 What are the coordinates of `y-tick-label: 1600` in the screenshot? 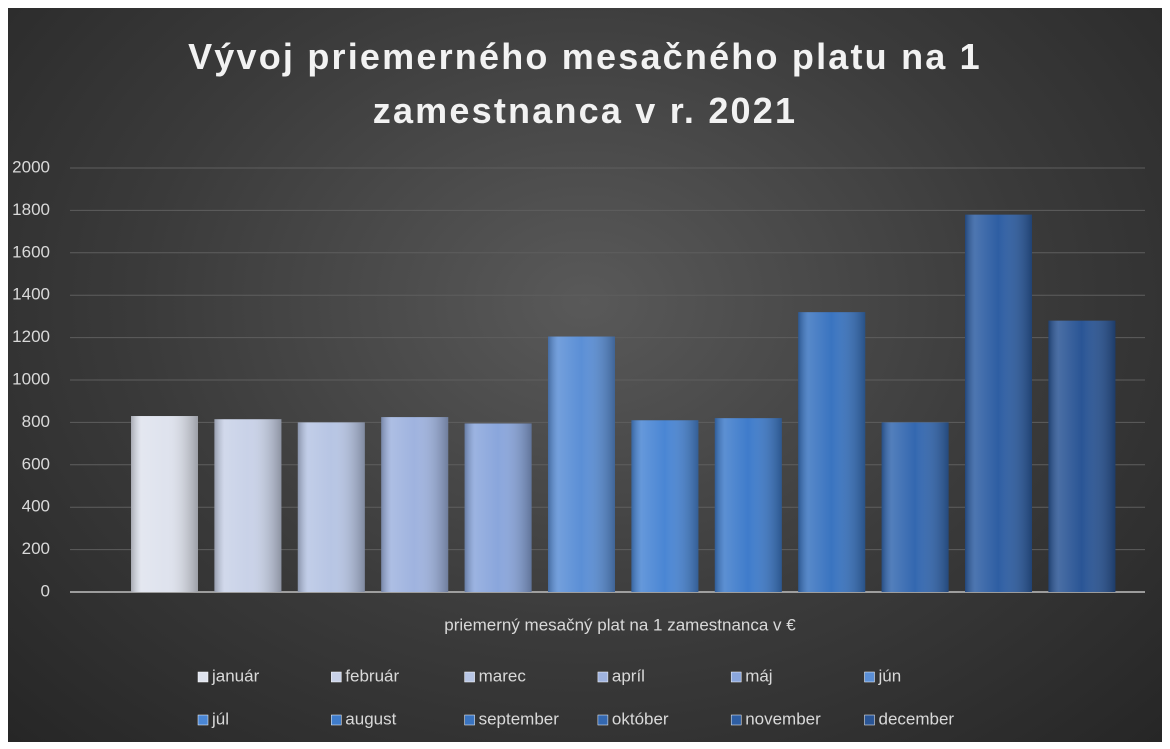 It's located at (31, 251).